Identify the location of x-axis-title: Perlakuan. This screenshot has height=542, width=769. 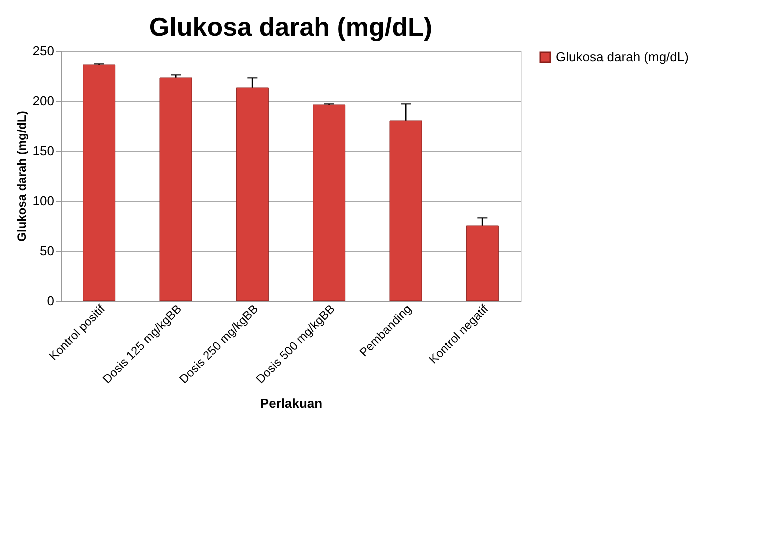
(291, 403).